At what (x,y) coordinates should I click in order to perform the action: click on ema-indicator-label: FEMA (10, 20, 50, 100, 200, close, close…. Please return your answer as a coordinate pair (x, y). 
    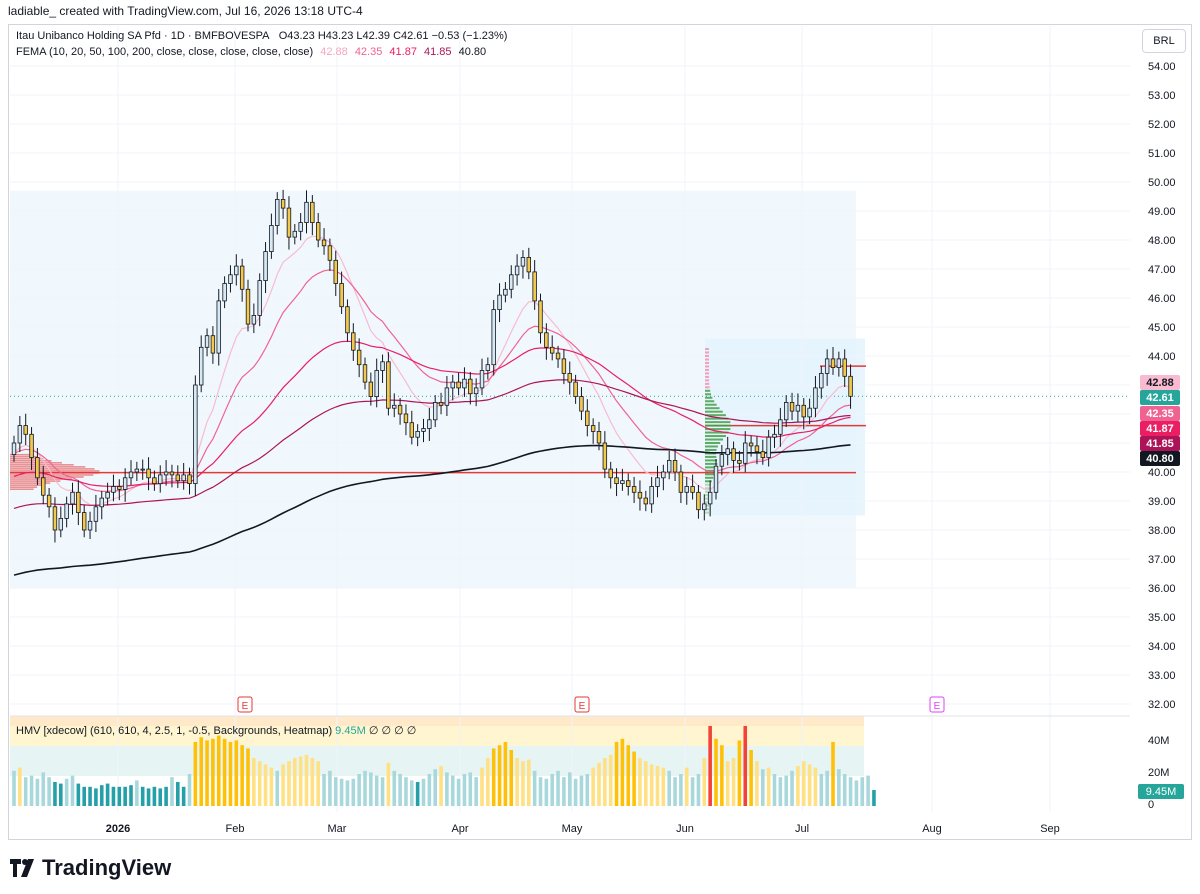
    Looking at the image, I should click on (165, 52).